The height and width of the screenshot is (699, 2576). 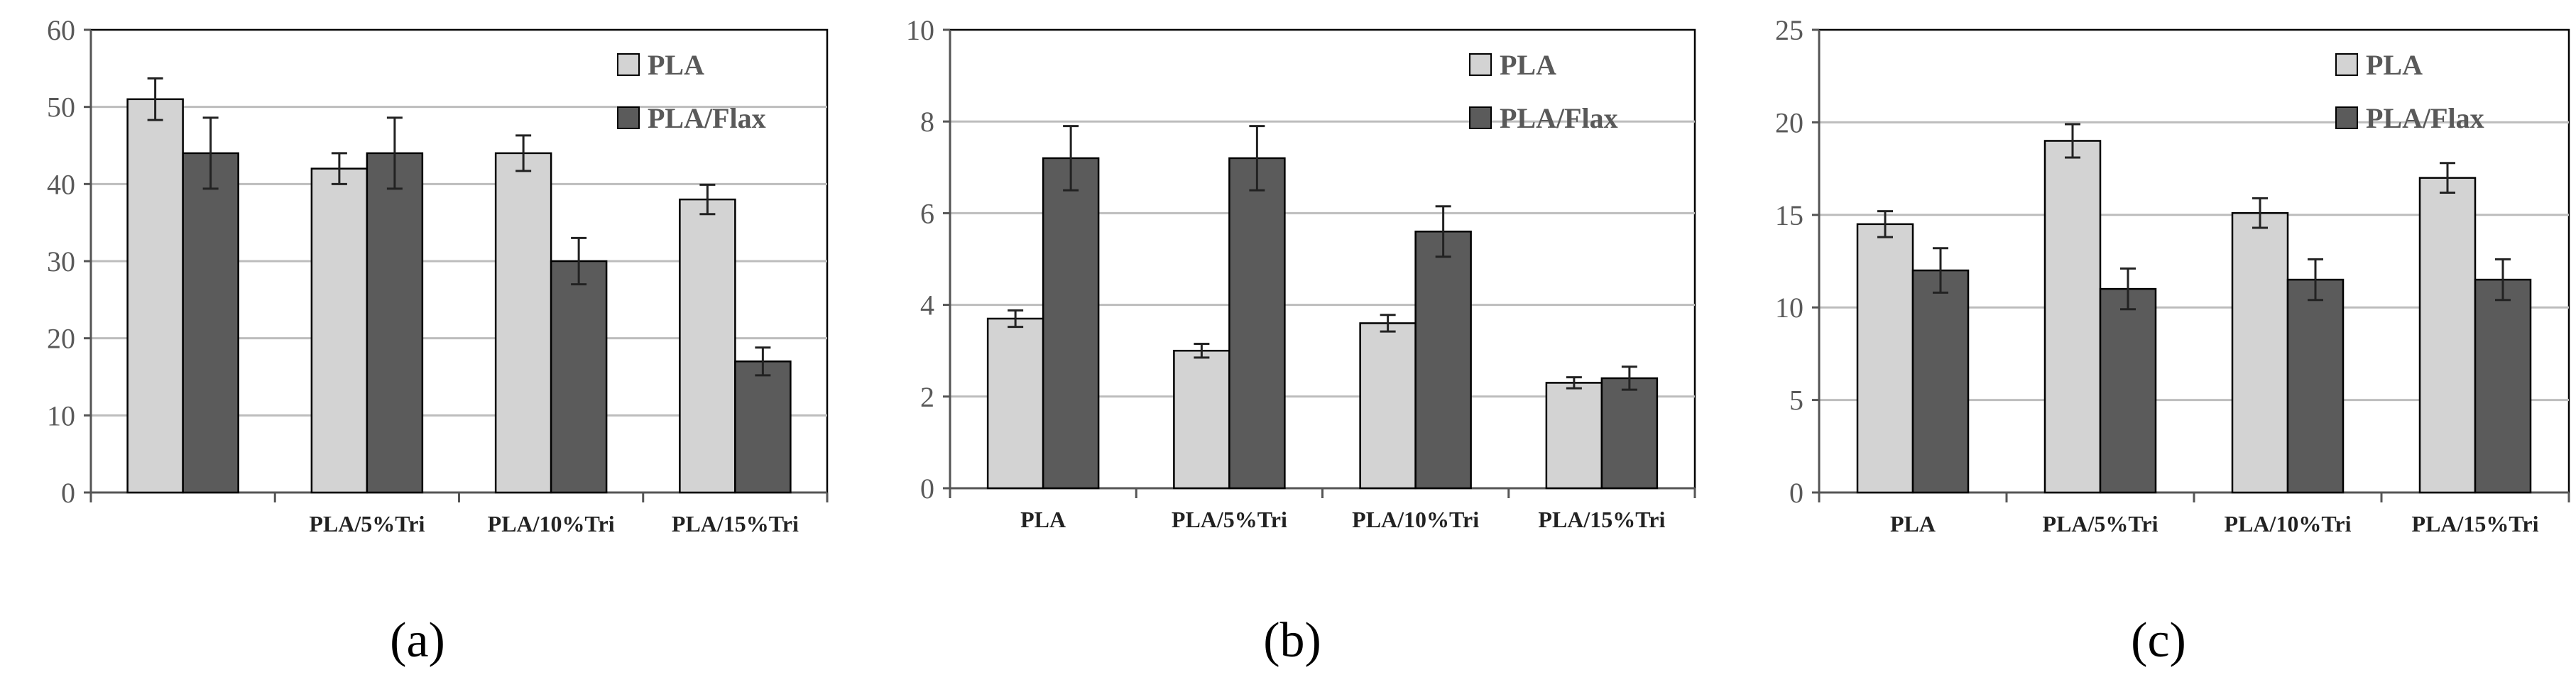 What do you see at coordinates (1789, 215) in the screenshot?
I see `y-tick-label: 15` at bounding box center [1789, 215].